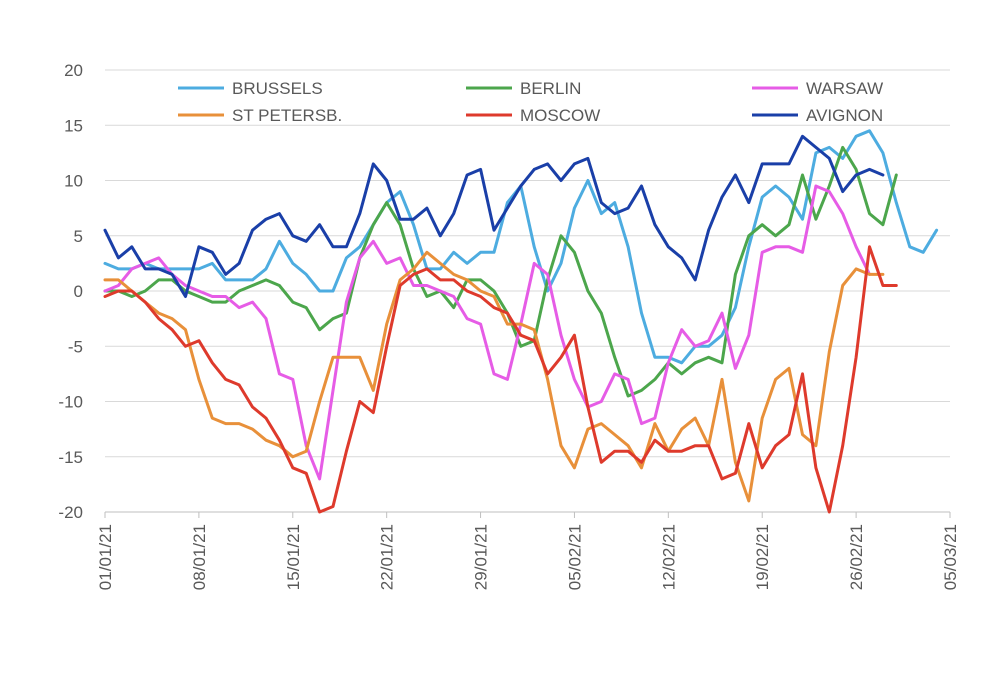 This screenshot has height=680, width=1008. Describe the element at coordinates (844, 88) in the screenshot. I see `legend-label: WARSAW` at that location.